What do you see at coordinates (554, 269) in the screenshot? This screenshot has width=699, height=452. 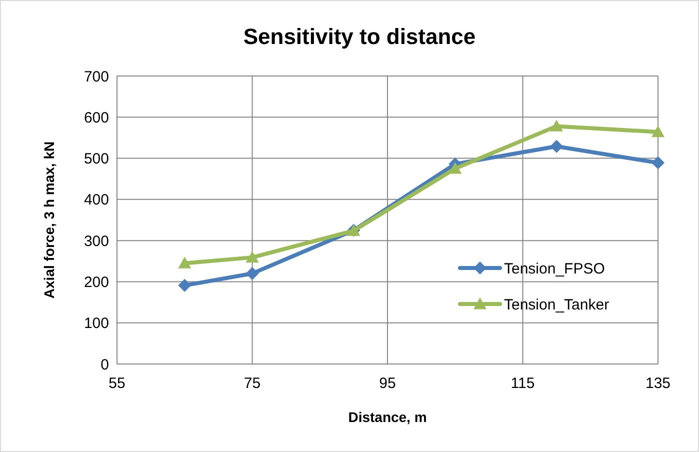 I see `legend-label: Tension_FPSO` at bounding box center [554, 269].